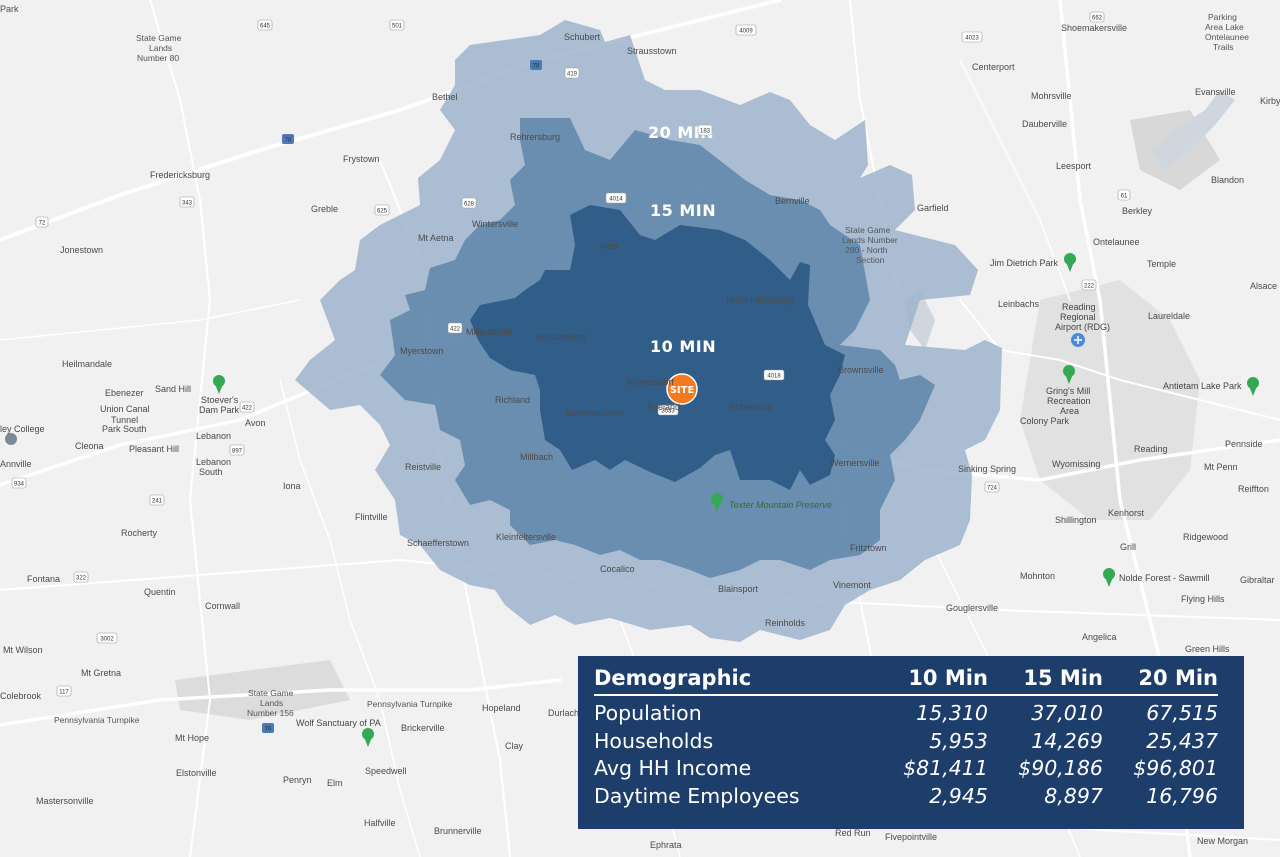  What do you see at coordinates (609, 246) in the screenshot?
I see `map-label: Host` at bounding box center [609, 246].